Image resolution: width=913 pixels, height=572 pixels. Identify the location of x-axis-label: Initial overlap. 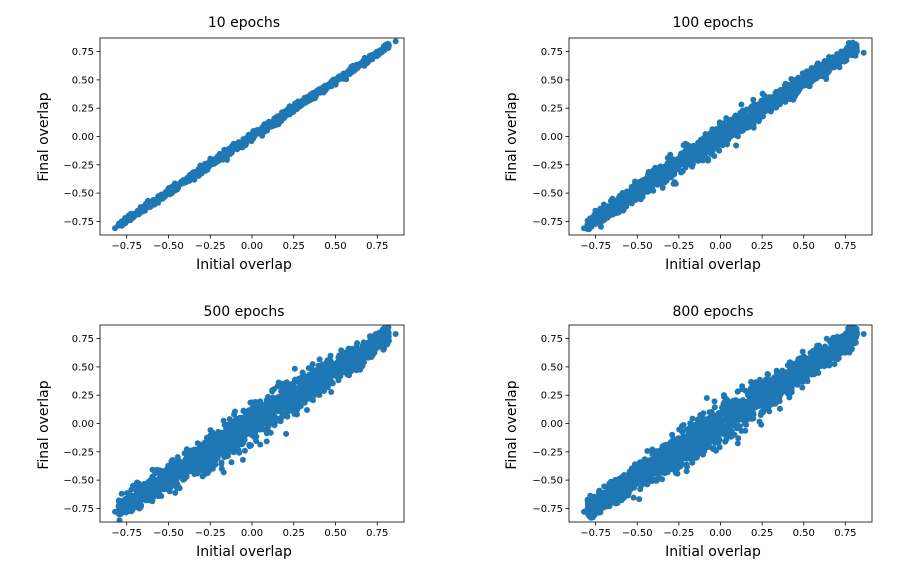
(244, 552).